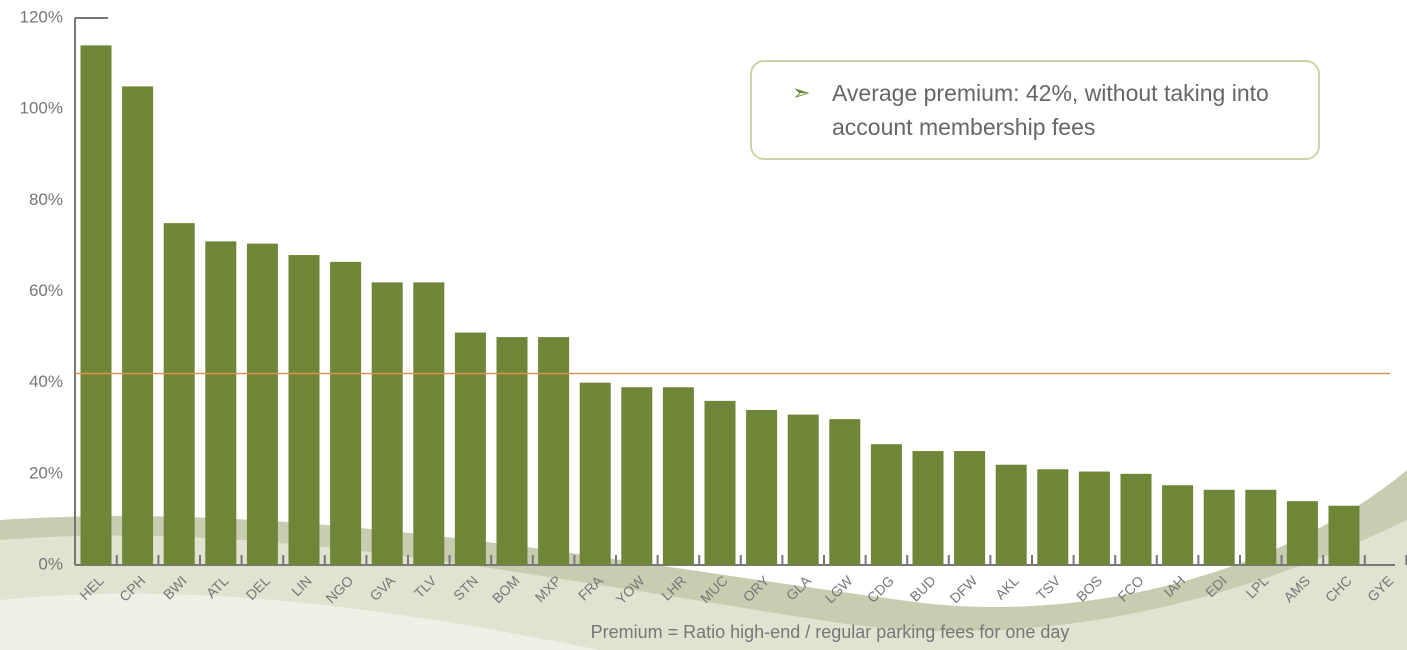  Describe the element at coordinates (801, 92) in the screenshot. I see `arrow-icon: ➣` at that location.